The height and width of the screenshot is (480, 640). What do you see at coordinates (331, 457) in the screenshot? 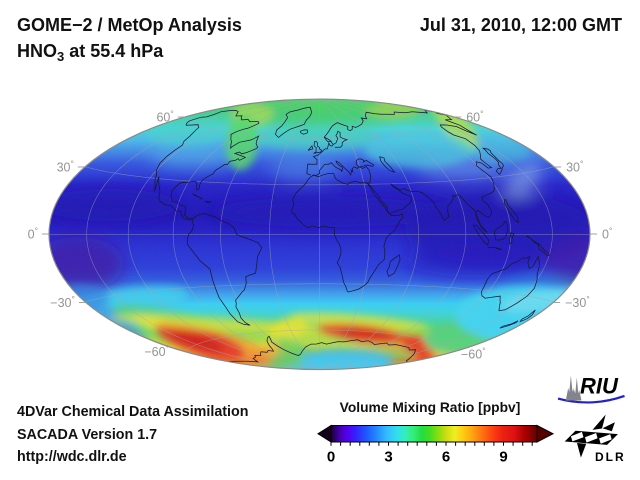
I see `svg-text: 0` at bounding box center [331, 457].